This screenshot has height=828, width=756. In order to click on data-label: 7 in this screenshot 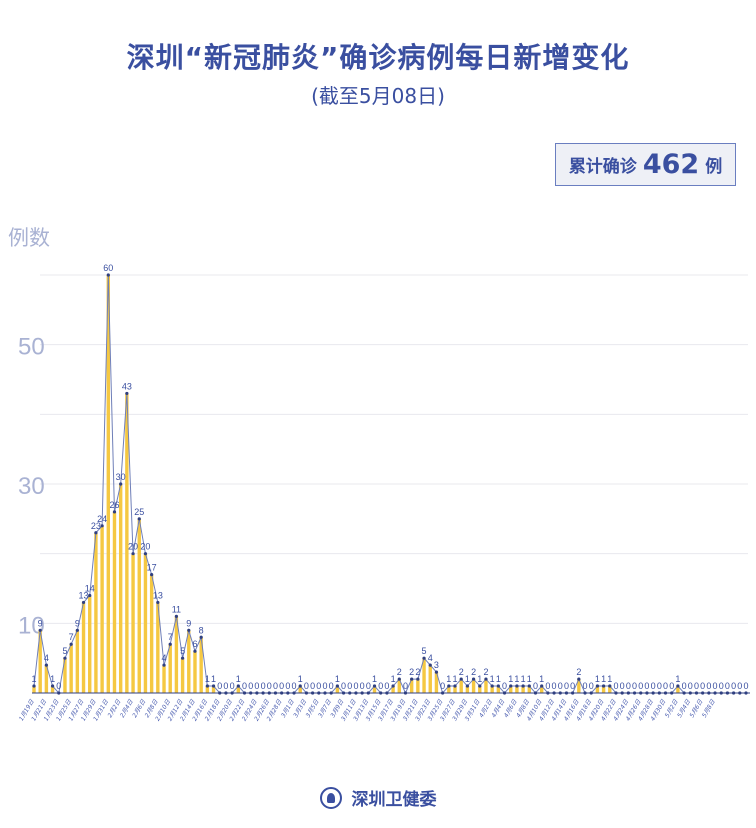, I will do `click(71, 637)`.